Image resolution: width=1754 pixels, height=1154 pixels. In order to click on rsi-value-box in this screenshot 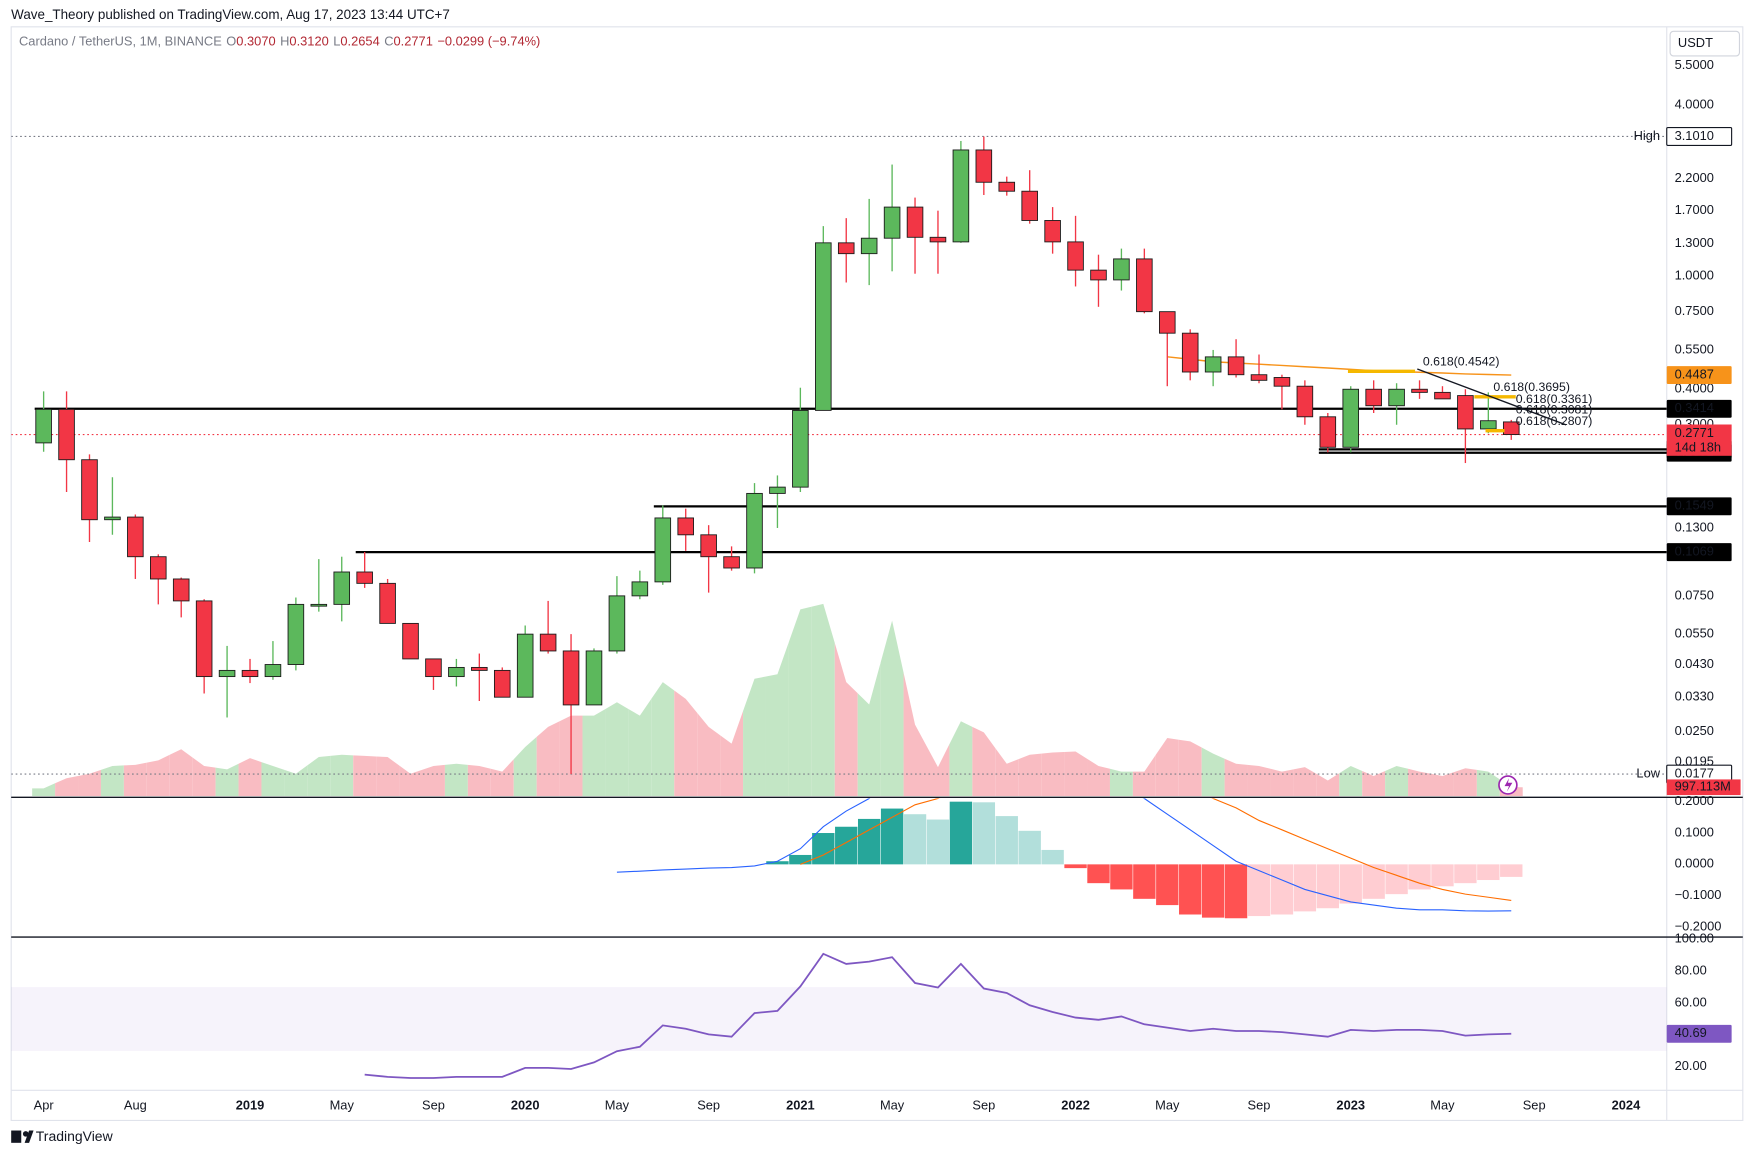, I will do `click(1699, 1033)`.